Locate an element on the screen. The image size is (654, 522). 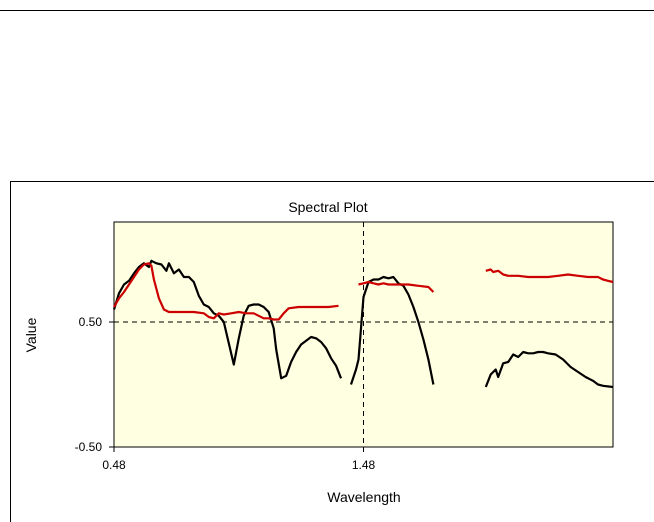
chart-title: Spectral Plot is located at coordinates (327, 207).